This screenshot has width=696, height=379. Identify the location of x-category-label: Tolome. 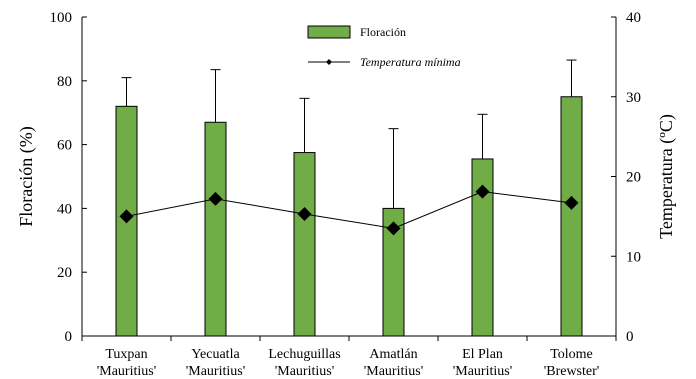
(571, 354).